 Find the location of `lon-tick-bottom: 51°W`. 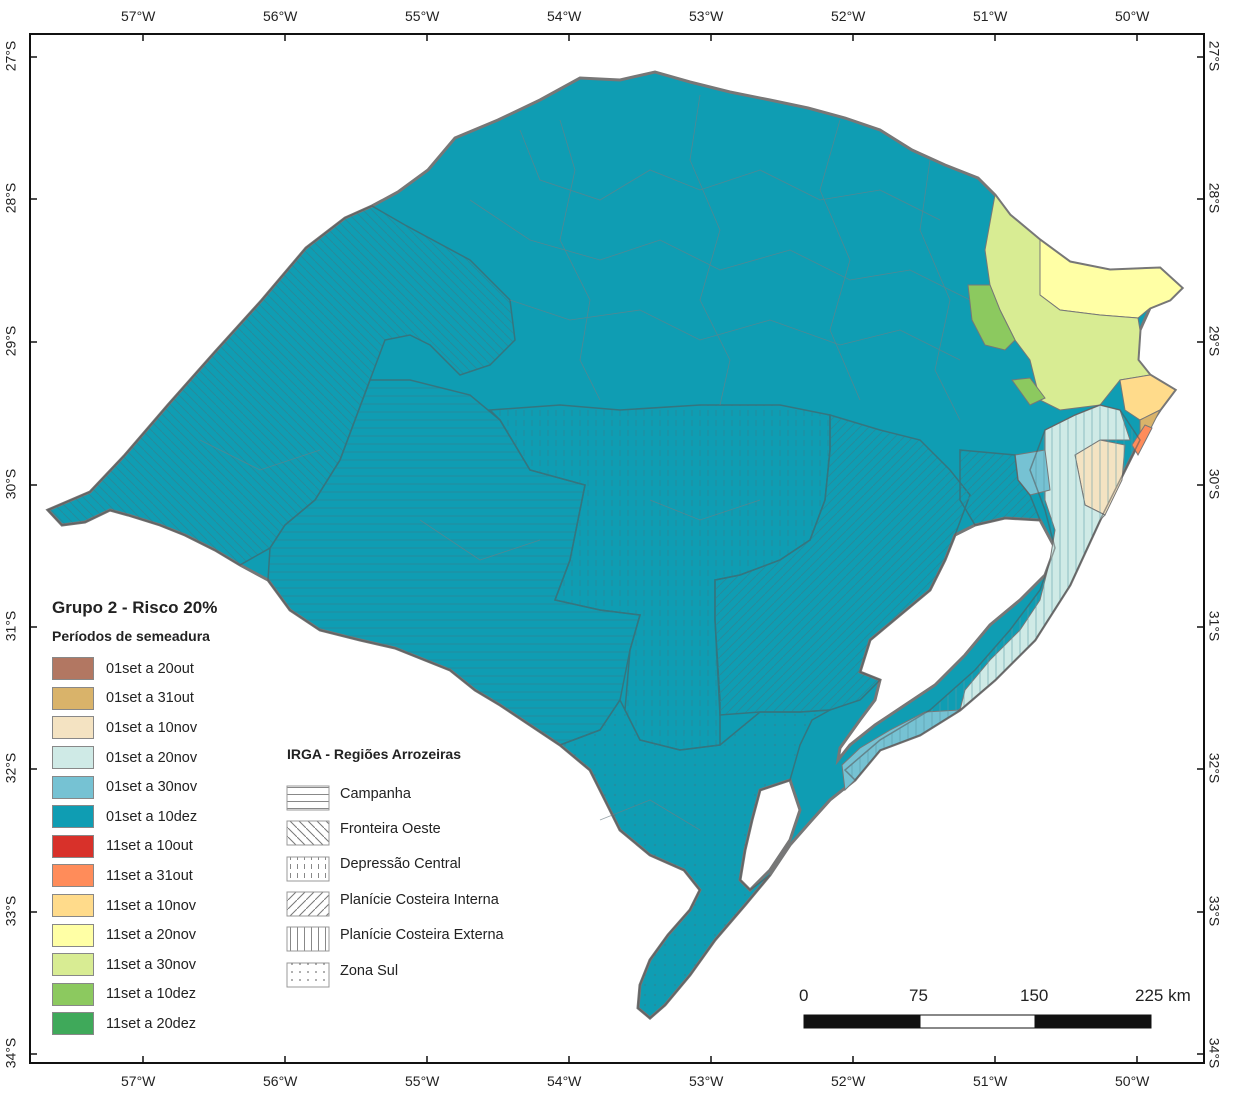

lon-tick-bottom: 51°W is located at coordinates (990, 1081).